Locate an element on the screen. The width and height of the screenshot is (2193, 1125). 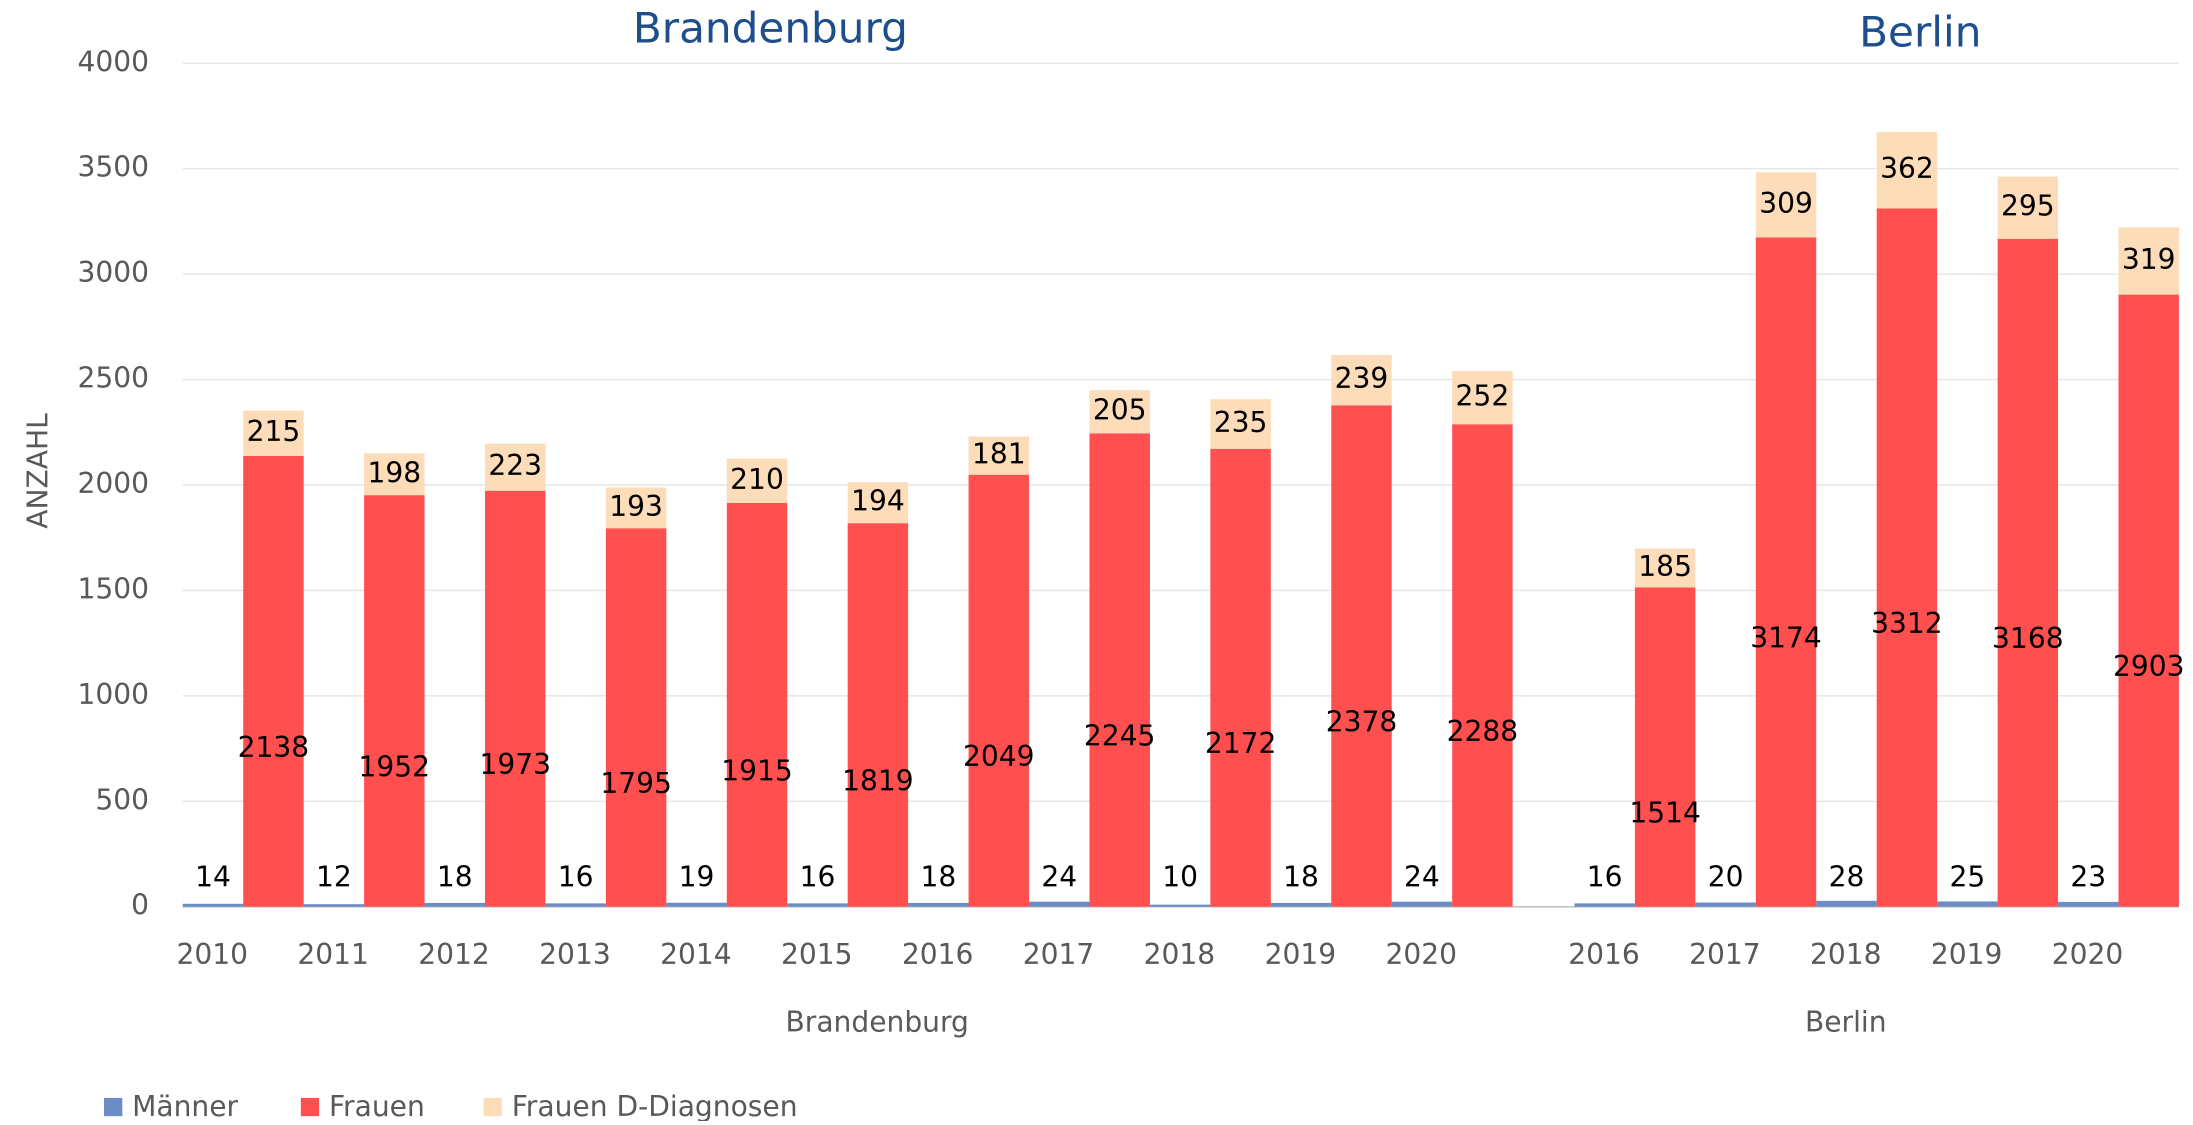
data-label: 319 is located at coordinates (2149, 259).